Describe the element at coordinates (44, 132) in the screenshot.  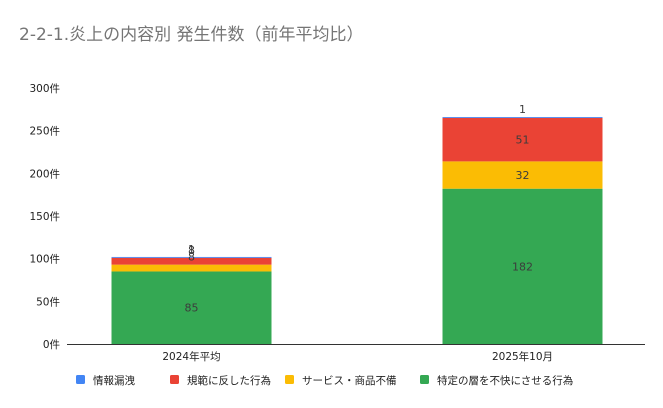
I see `y-tick-label: 250件` at that location.